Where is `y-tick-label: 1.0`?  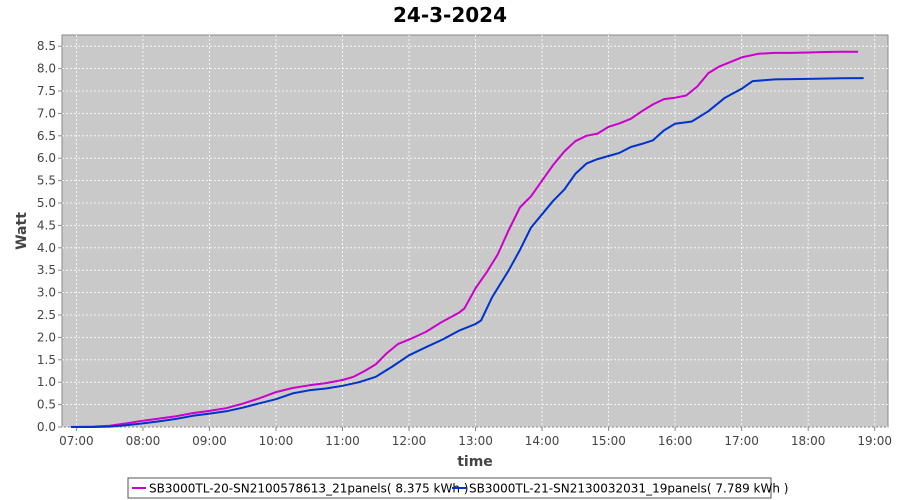 y-tick-label: 1.0 is located at coordinates (46, 382).